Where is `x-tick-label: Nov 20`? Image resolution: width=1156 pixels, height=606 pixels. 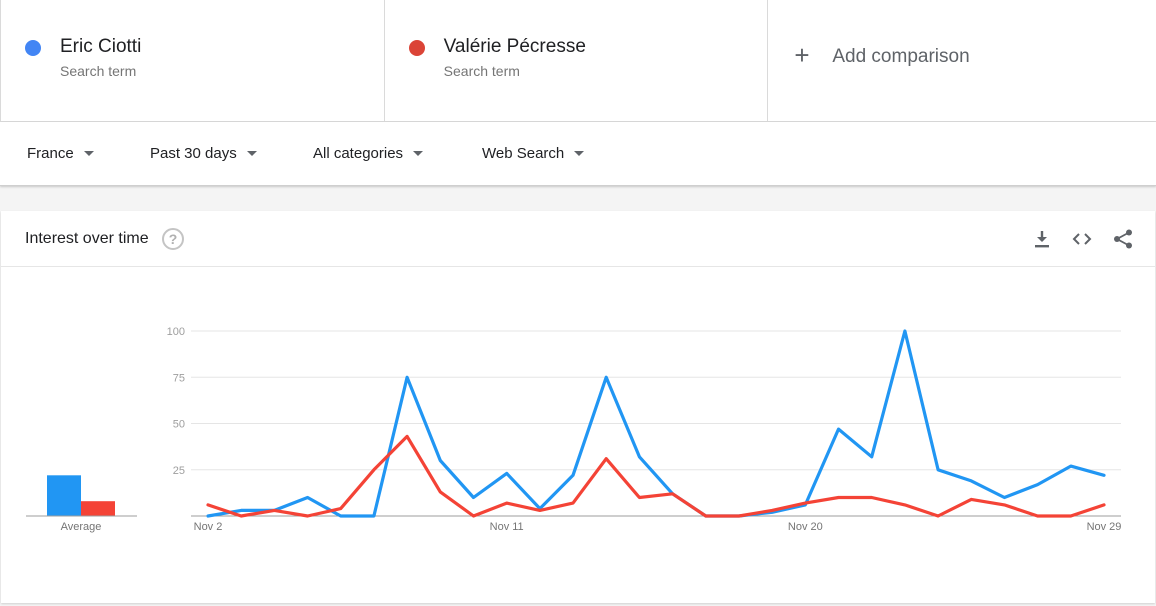 x-tick-label: Nov 20 is located at coordinates (805, 527).